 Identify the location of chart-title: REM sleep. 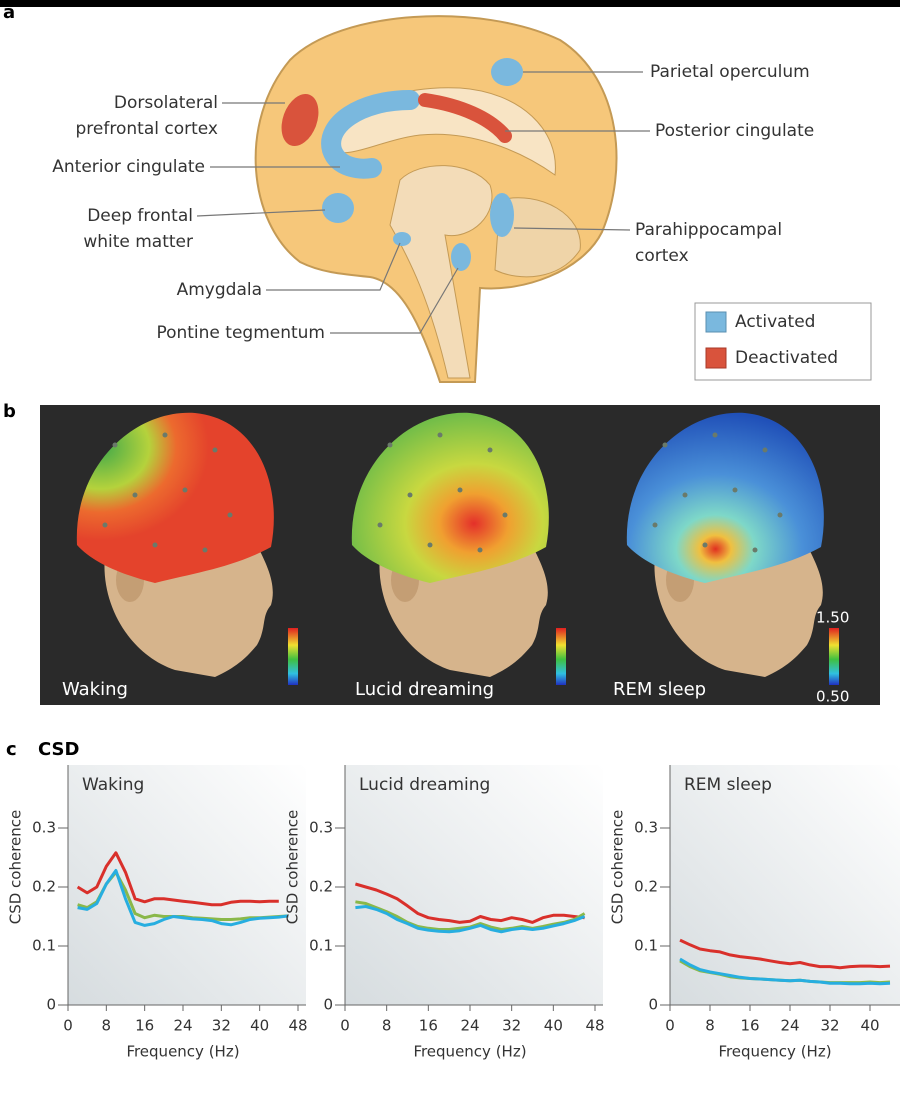
(728, 785).